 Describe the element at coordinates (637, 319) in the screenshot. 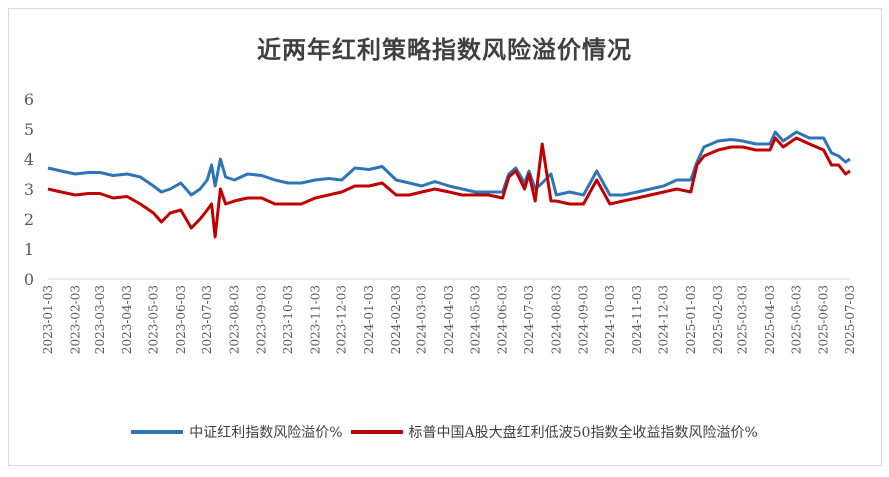

I see `x-tick-label: 2024-11-03` at that location.